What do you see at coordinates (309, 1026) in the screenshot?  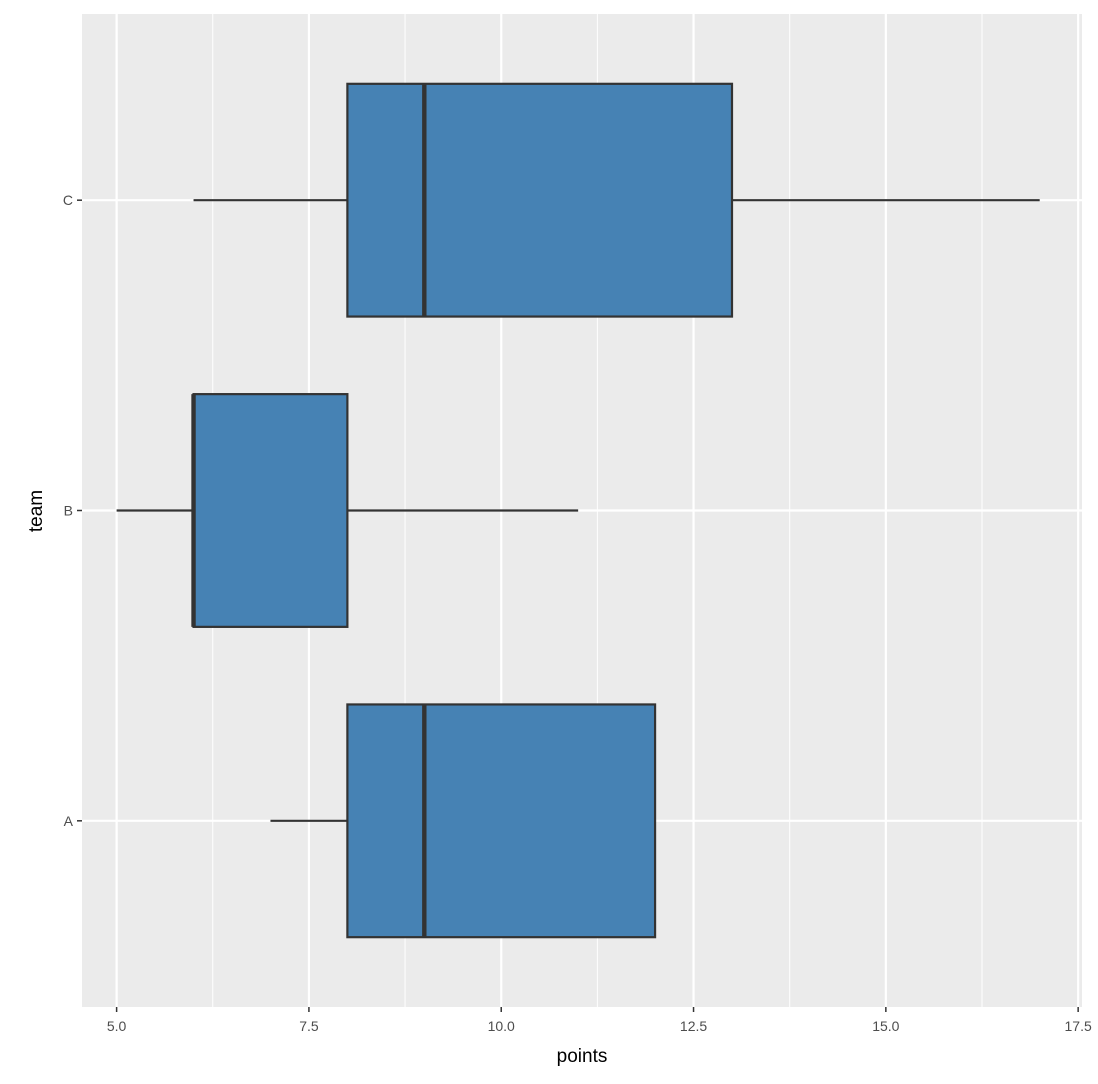 I see `x-tick-label: 7.5` at bounding box center [309, 1026].